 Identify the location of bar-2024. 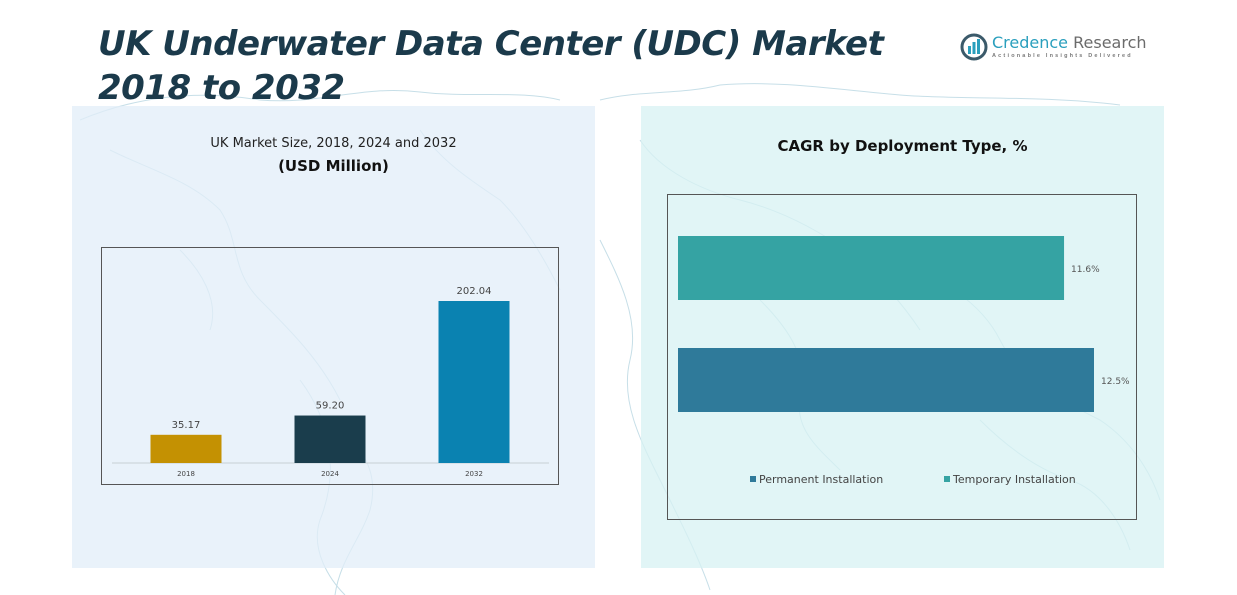
(330, 439).